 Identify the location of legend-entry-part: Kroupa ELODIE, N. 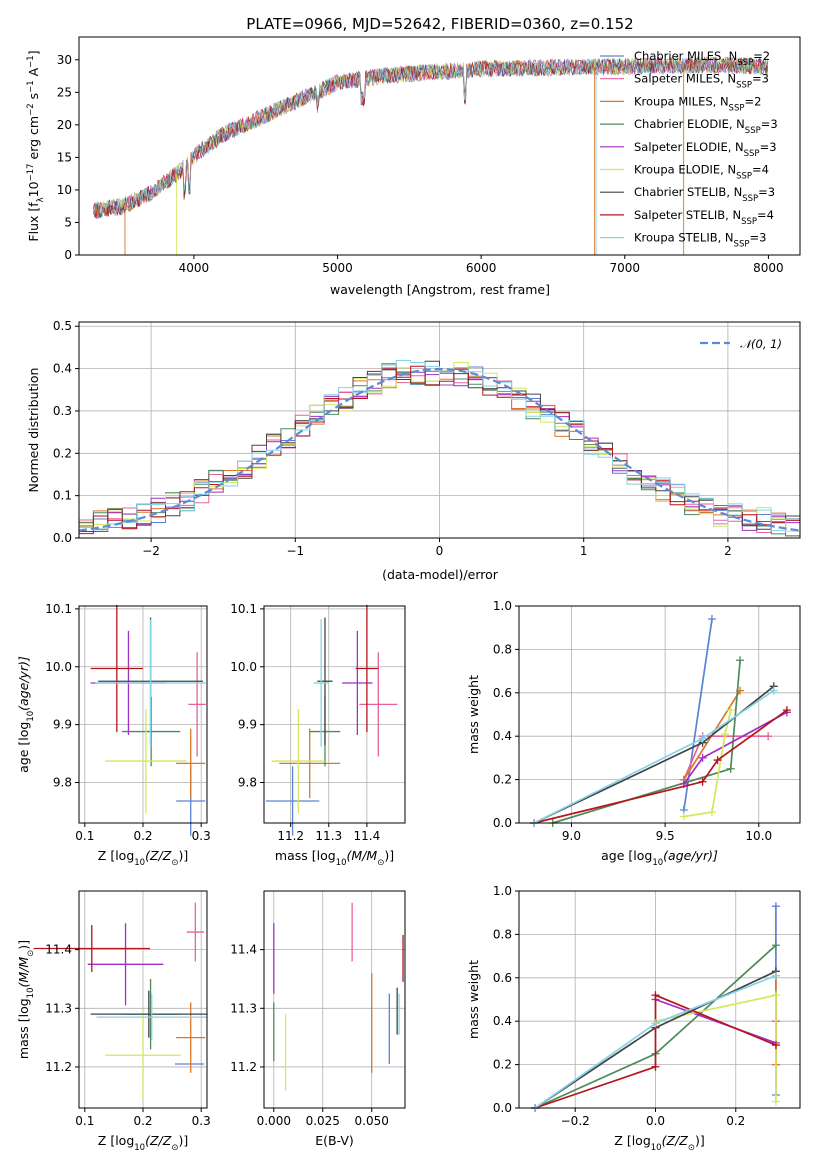
(685, 170).